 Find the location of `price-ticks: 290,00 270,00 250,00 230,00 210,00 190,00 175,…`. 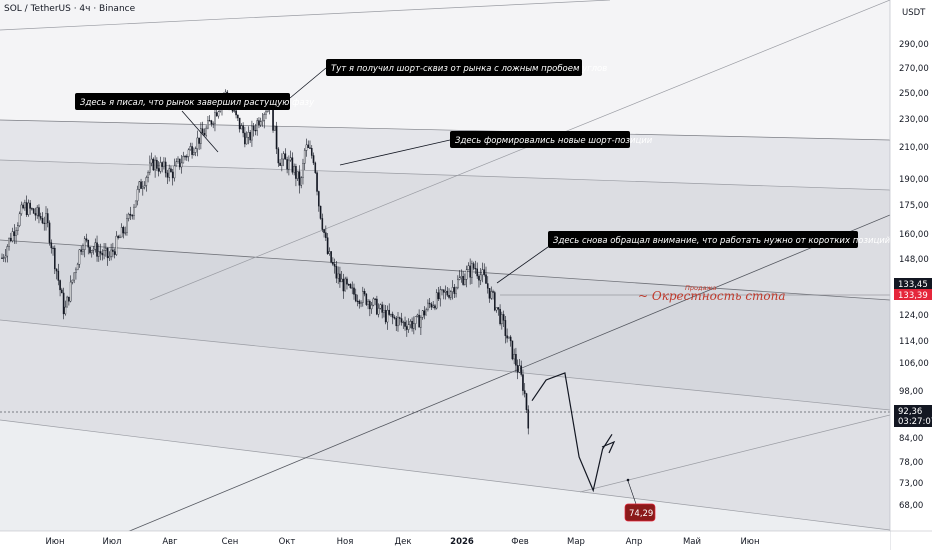

price-ticks: 290,00 270,00 250,00 230,00 210,00 190,00 175,… is located at coordinates (914, 275).